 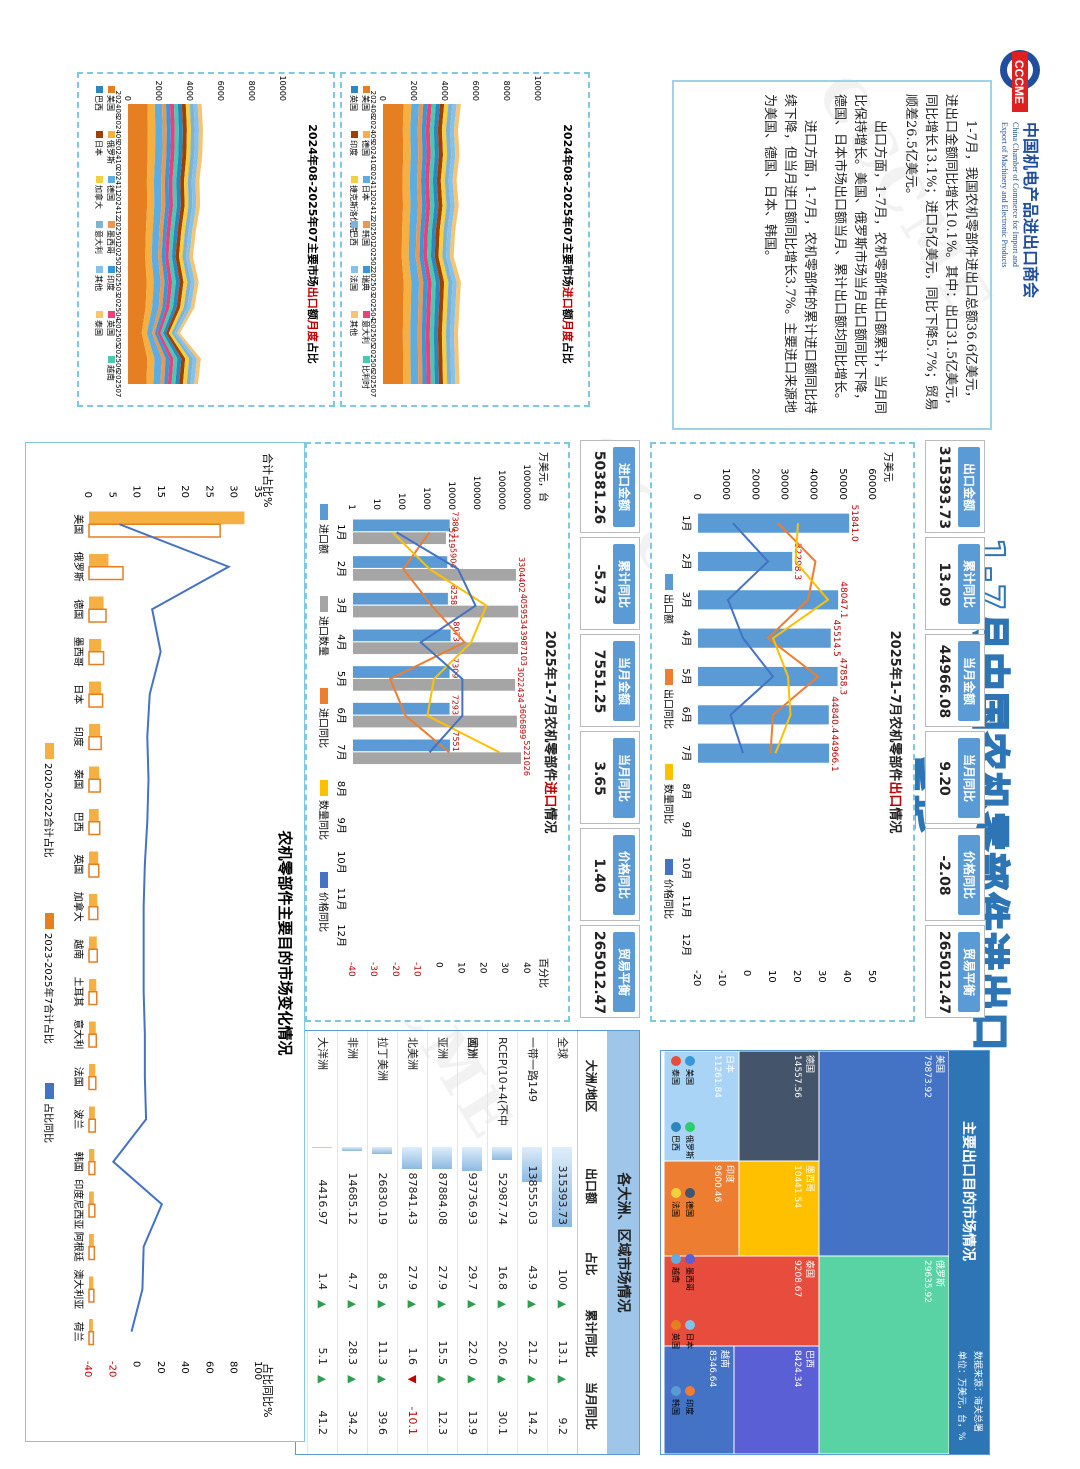 What do you see at coordinates (373, 129) in the screenshot?
I see `x-tick: 202409` at bounding box center [373, 129].